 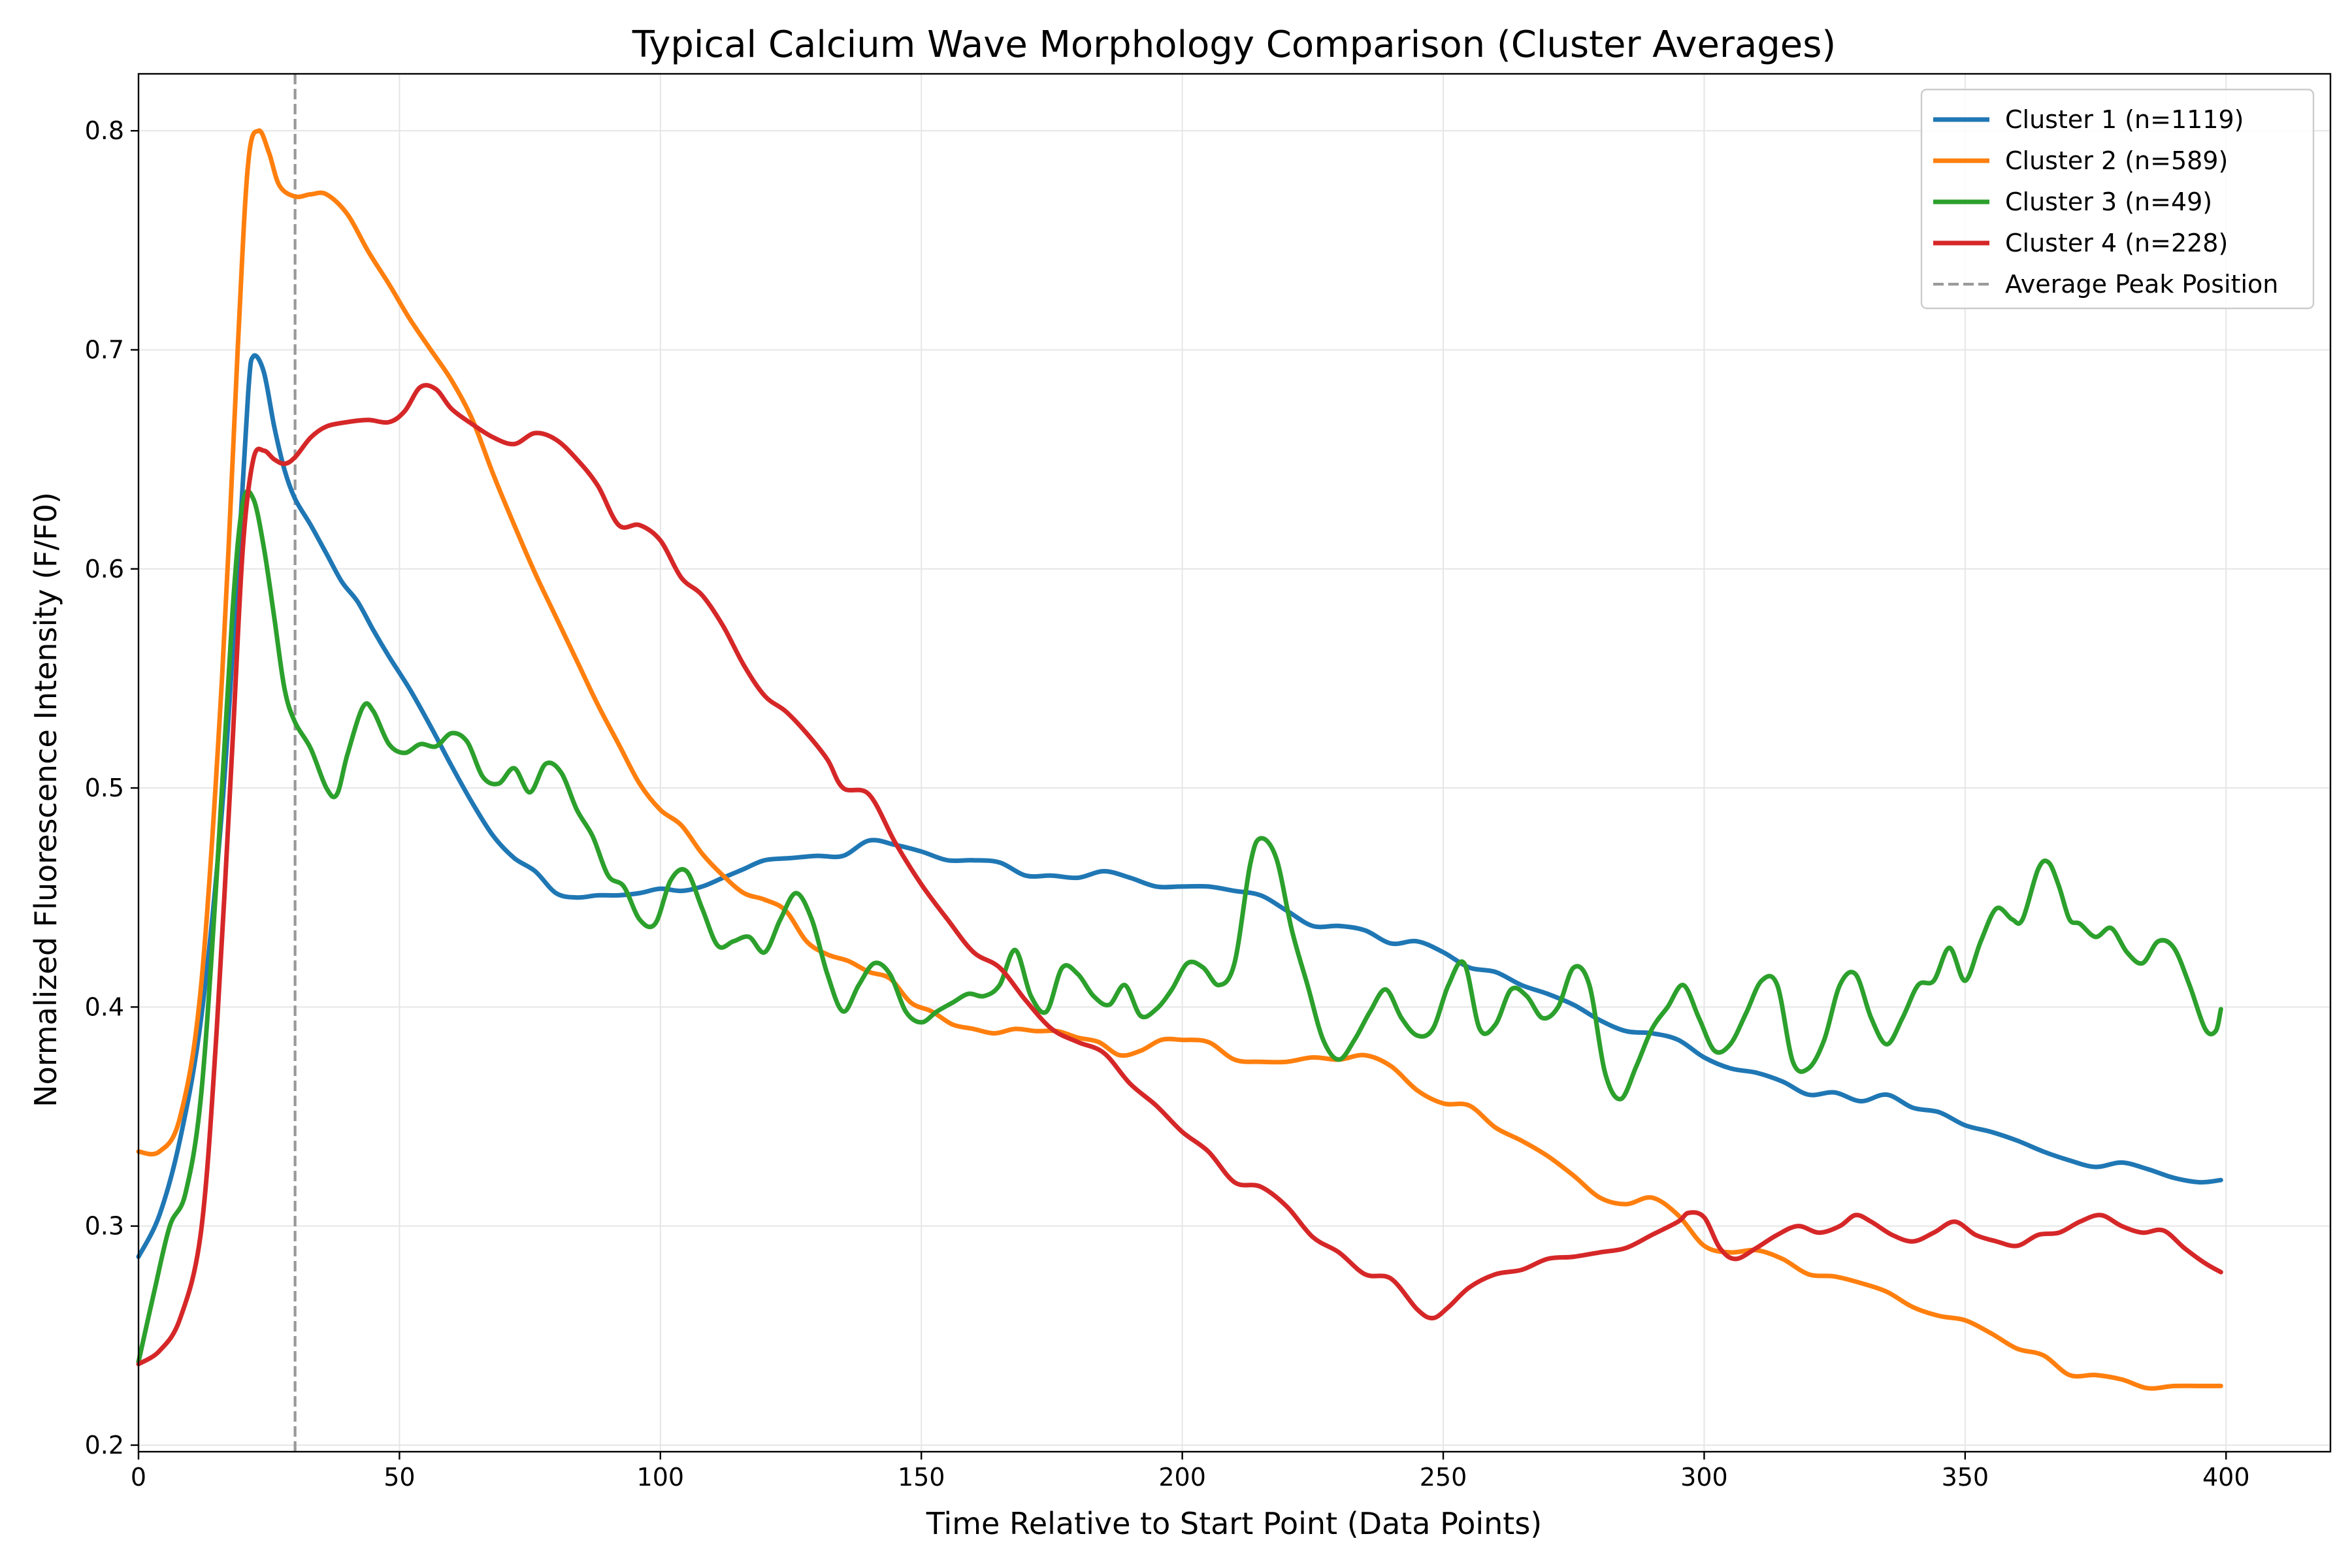 What do you see at coordinates (921, 1477) in the screenshot?
I see `x-tick-label: 150` at bounding box center [921, 1477].